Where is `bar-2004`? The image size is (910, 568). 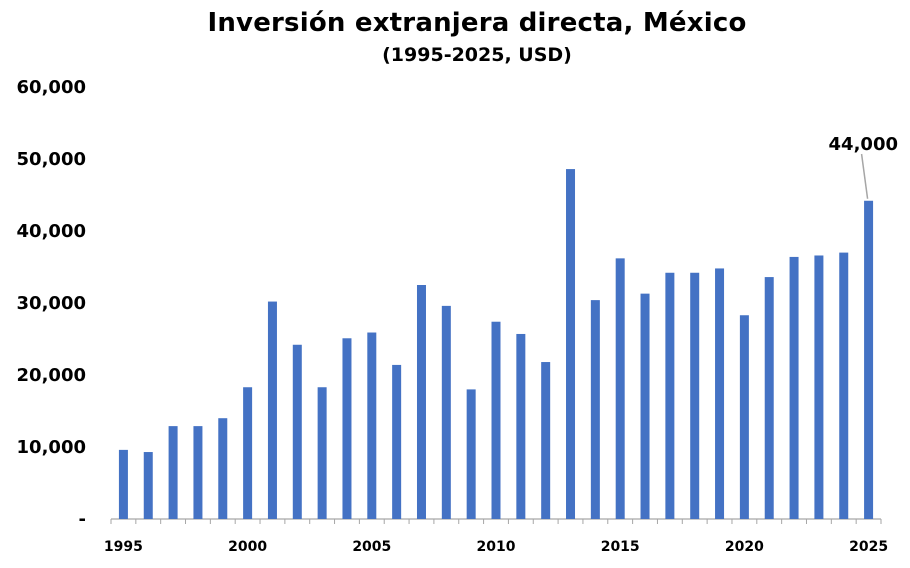 bar-2004 is located at coordinates (347, 428).